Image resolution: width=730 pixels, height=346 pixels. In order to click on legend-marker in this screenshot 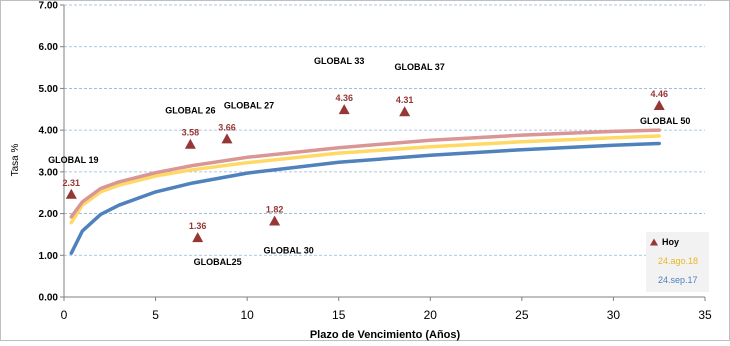, I will do `click(654, 242)`.